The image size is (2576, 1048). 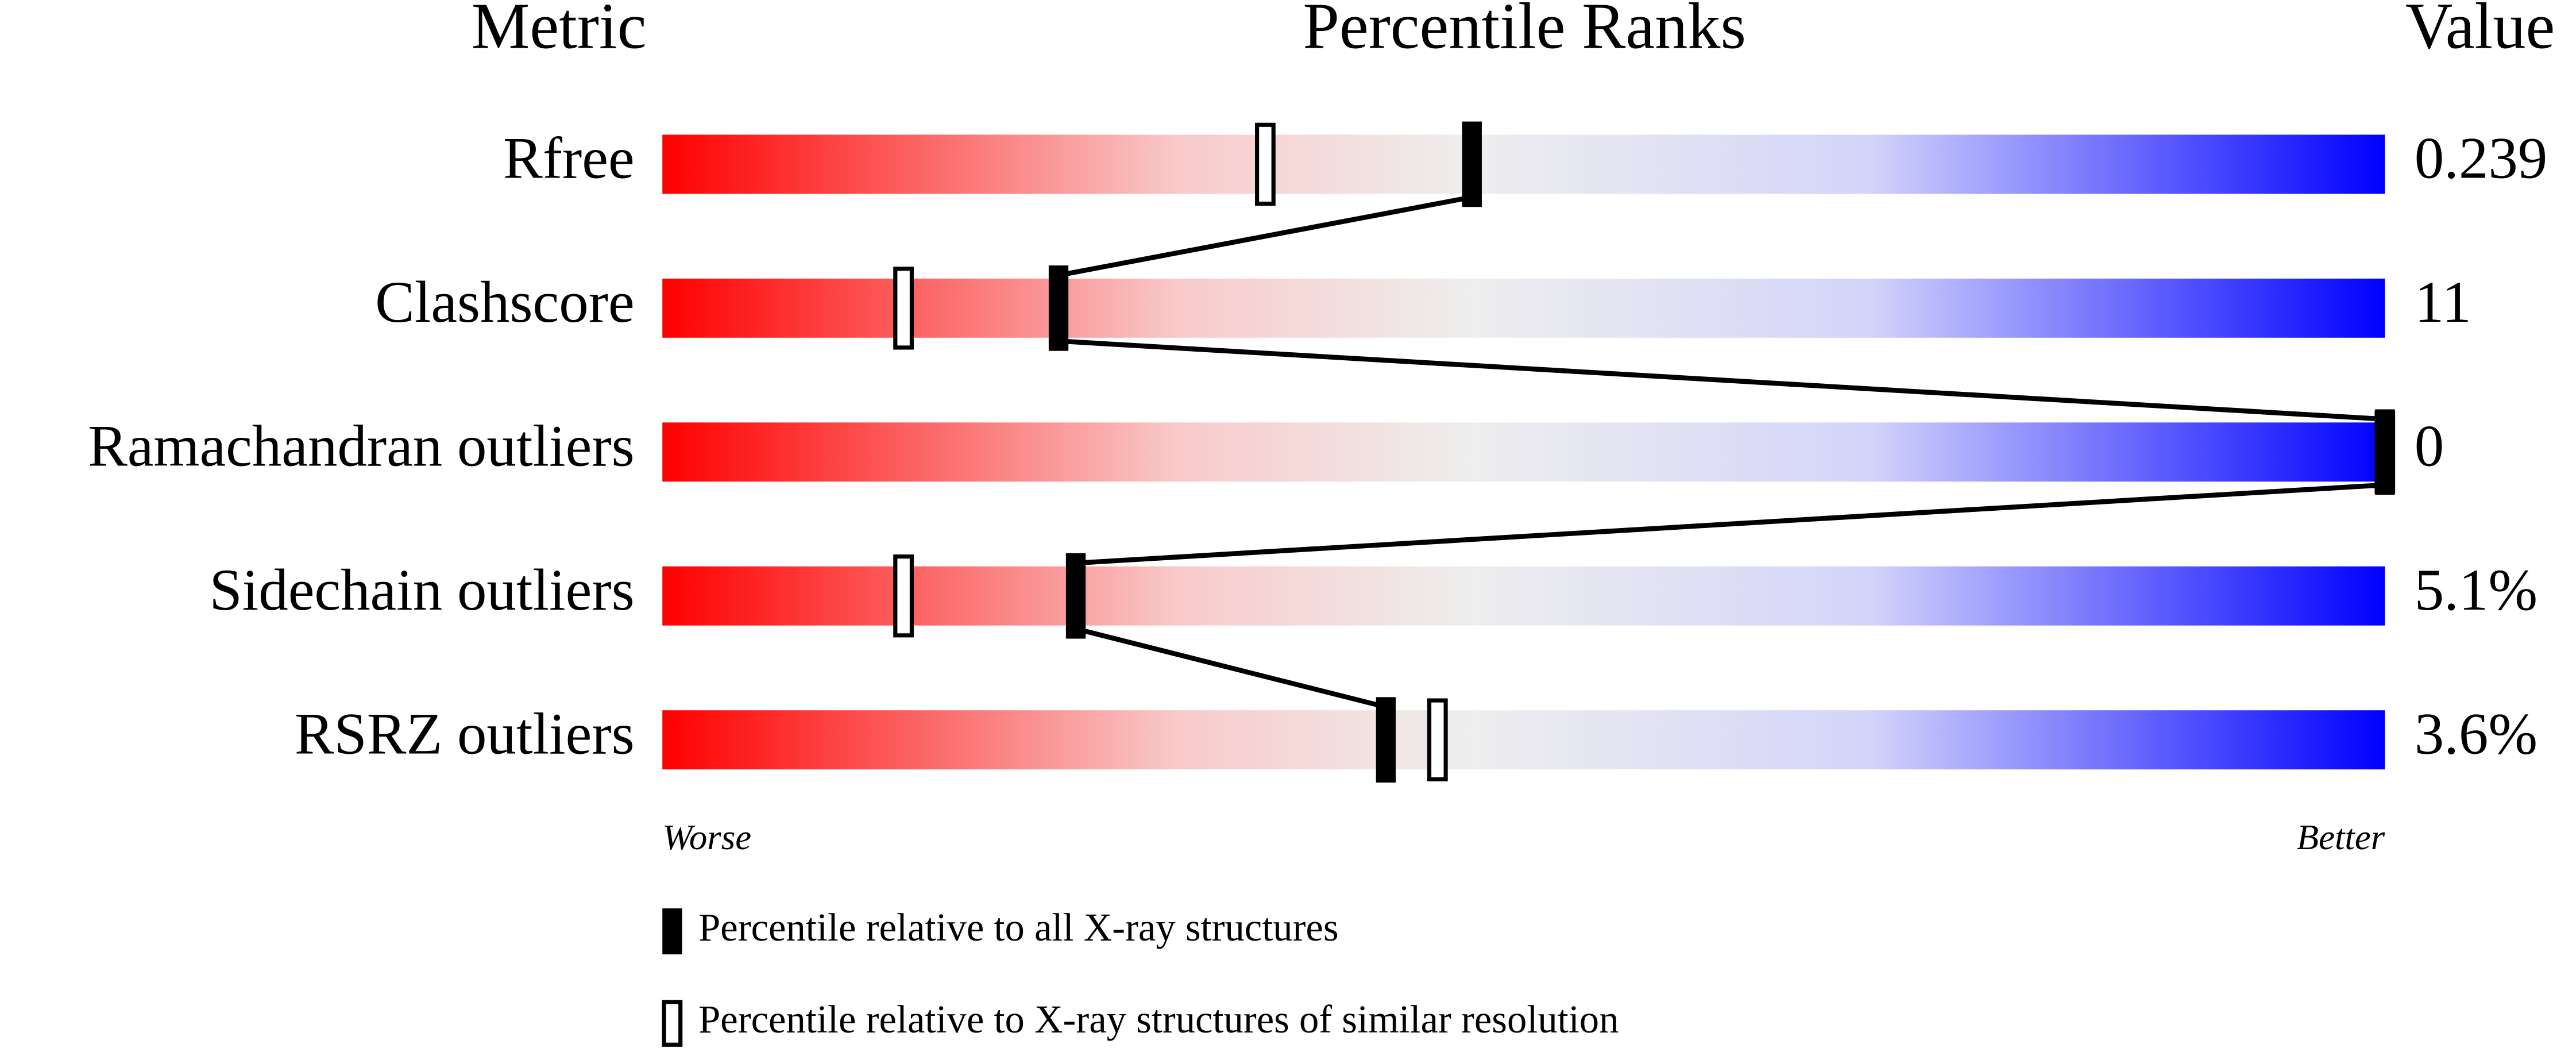 What do you see at coordinates (505, 302) in the screenshot?
I see `metric-label: Clashscore` at bounding box center [505, 302].